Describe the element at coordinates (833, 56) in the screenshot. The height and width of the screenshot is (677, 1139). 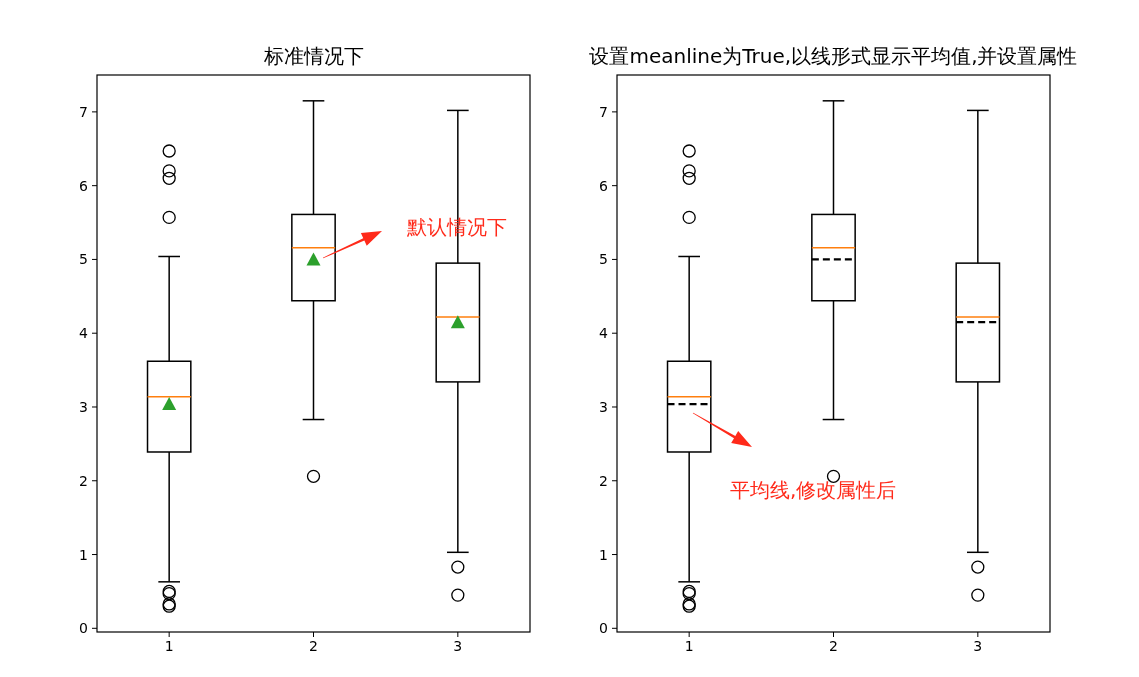
I see `chart-title: 设置meanline为True,以线形式显示平均值,并设置属性` at that location.